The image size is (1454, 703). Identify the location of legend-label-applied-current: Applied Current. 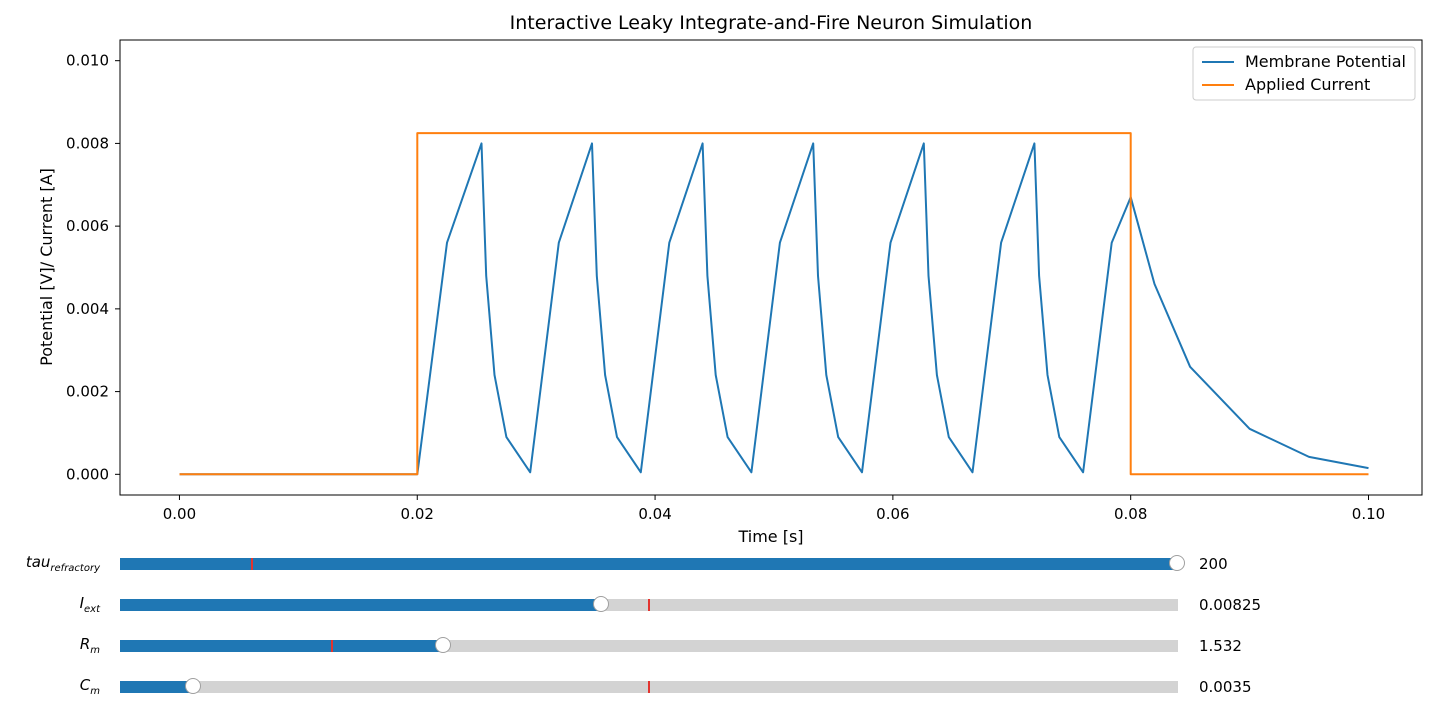
(1307, 84).